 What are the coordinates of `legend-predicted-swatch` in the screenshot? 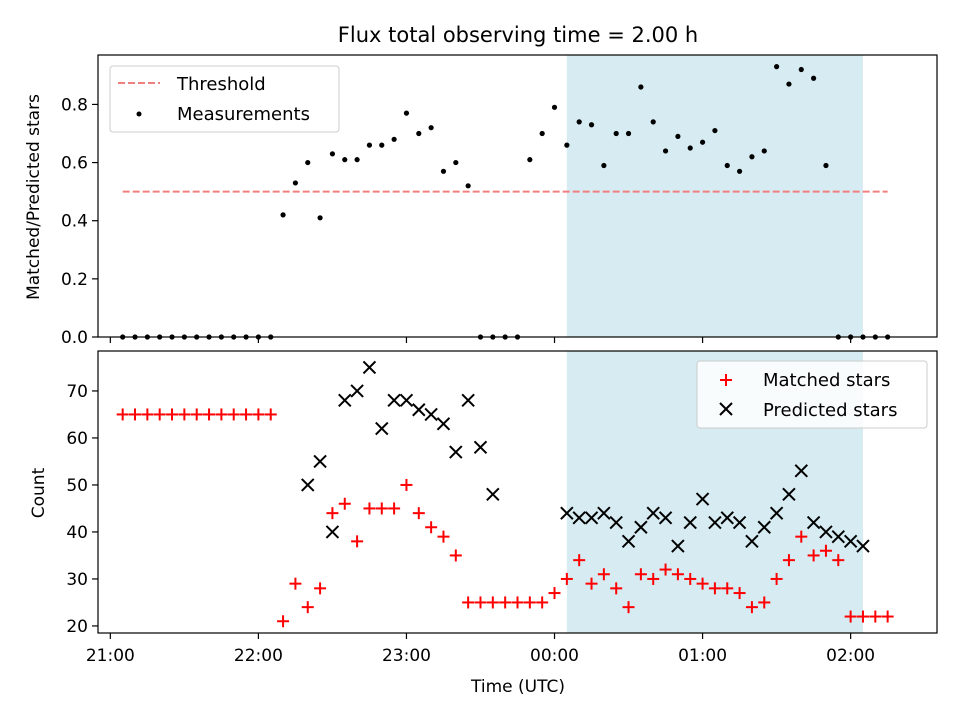 It's located at (726, 409).